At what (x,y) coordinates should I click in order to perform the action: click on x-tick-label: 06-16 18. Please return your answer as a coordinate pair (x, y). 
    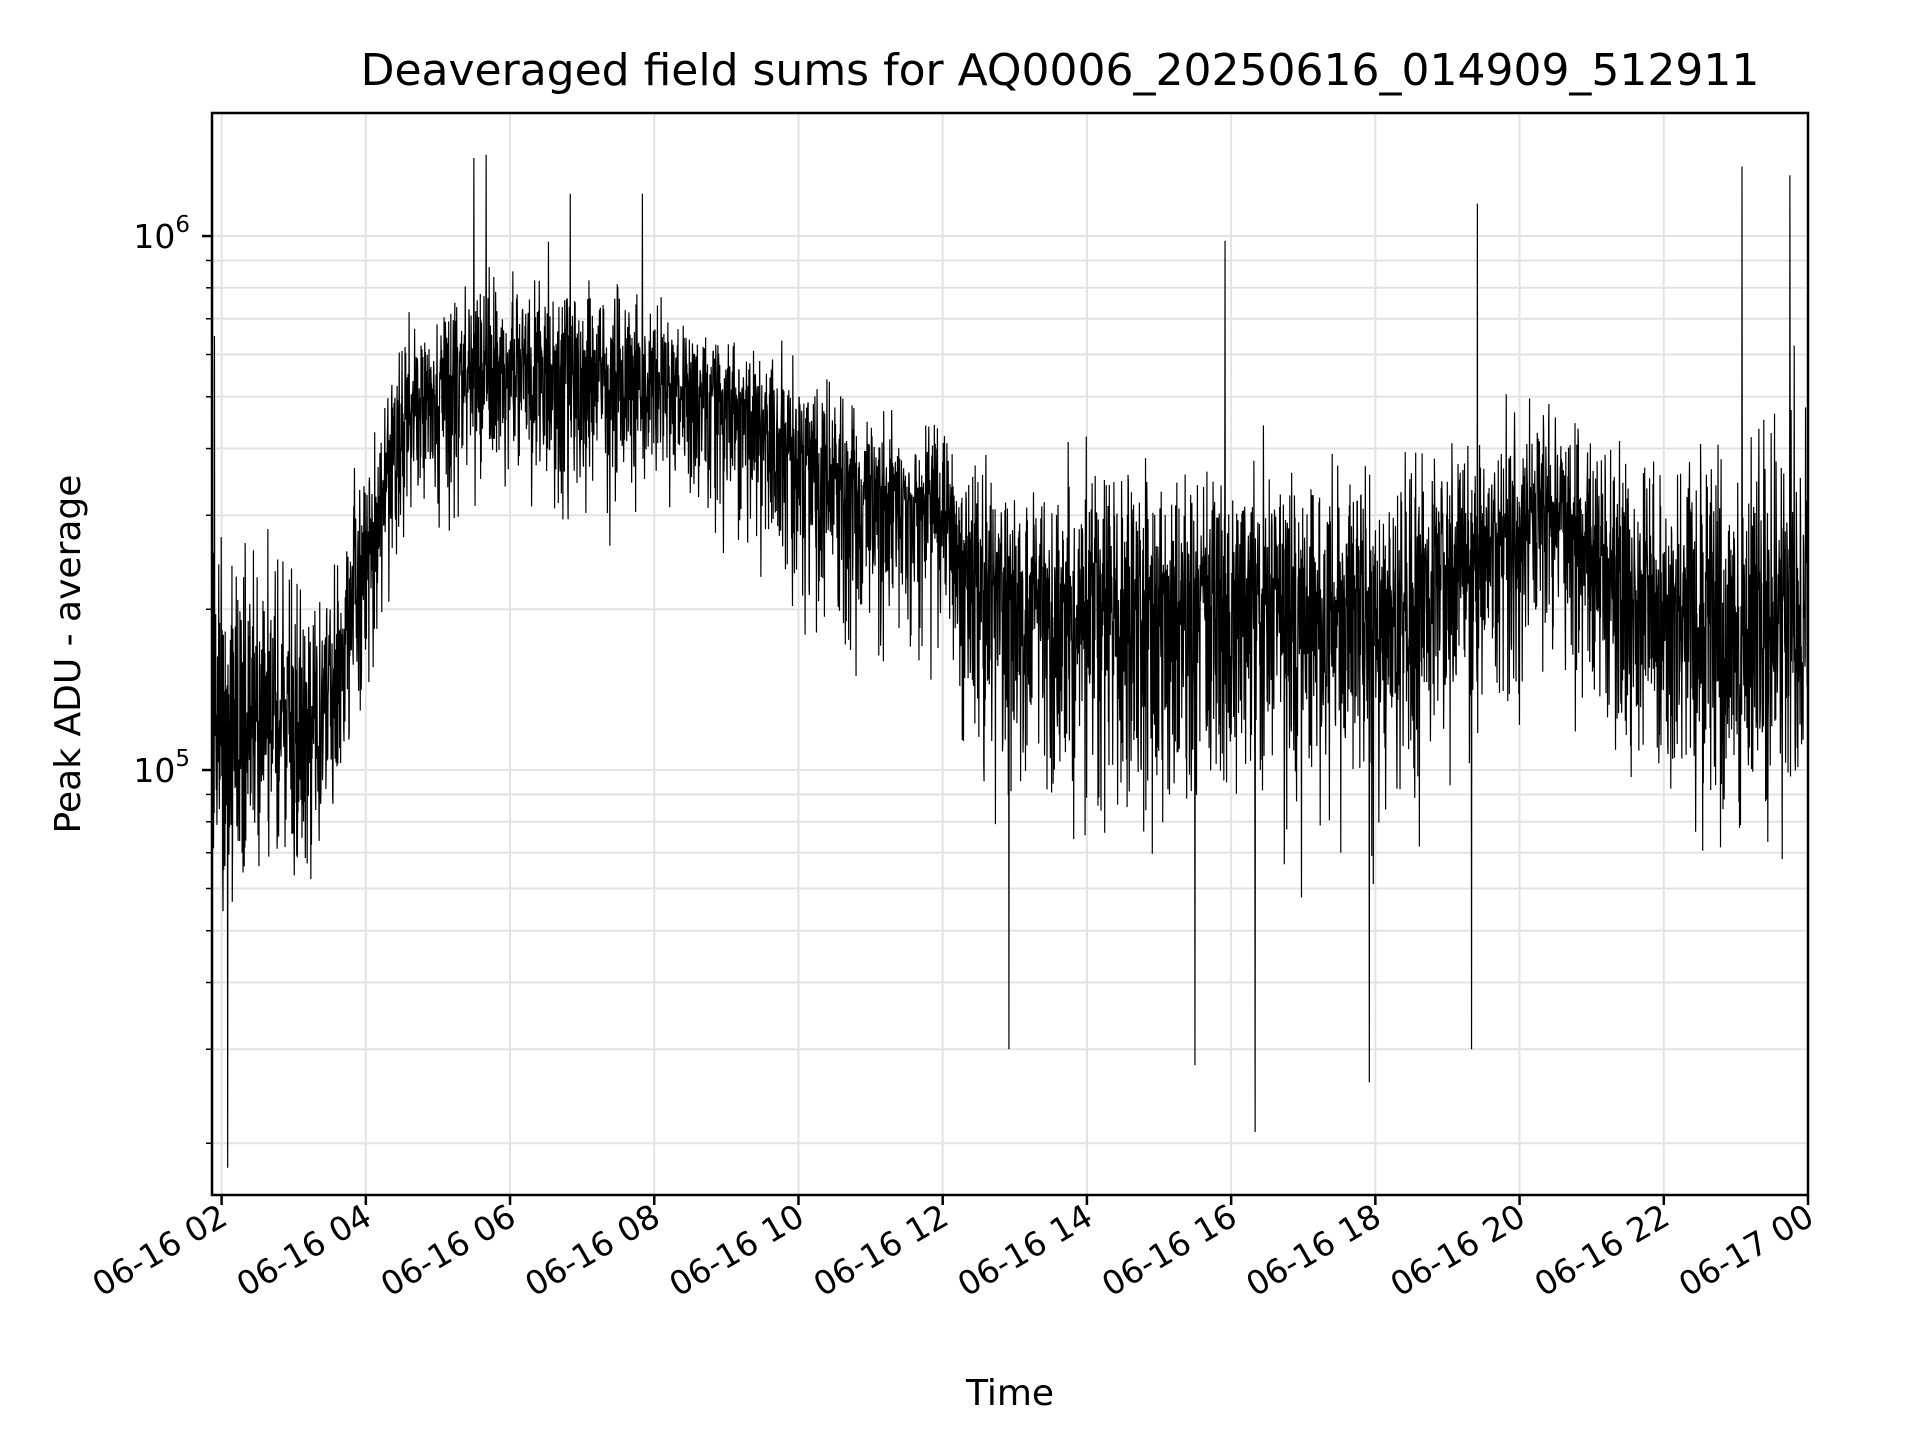
    Looking at the image, I should click on (1313, 1250).